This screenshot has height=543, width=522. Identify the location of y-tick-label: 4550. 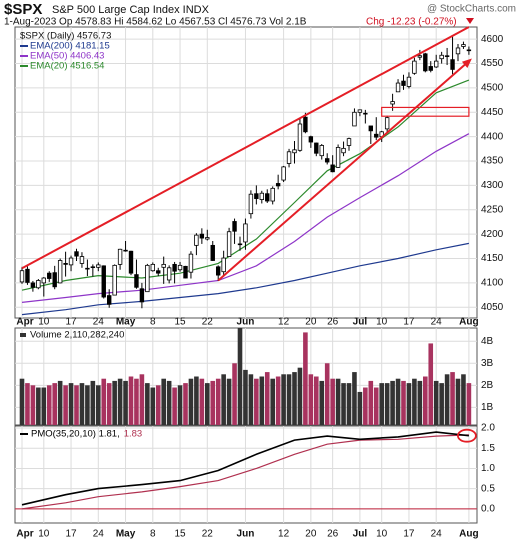
(492, 63).